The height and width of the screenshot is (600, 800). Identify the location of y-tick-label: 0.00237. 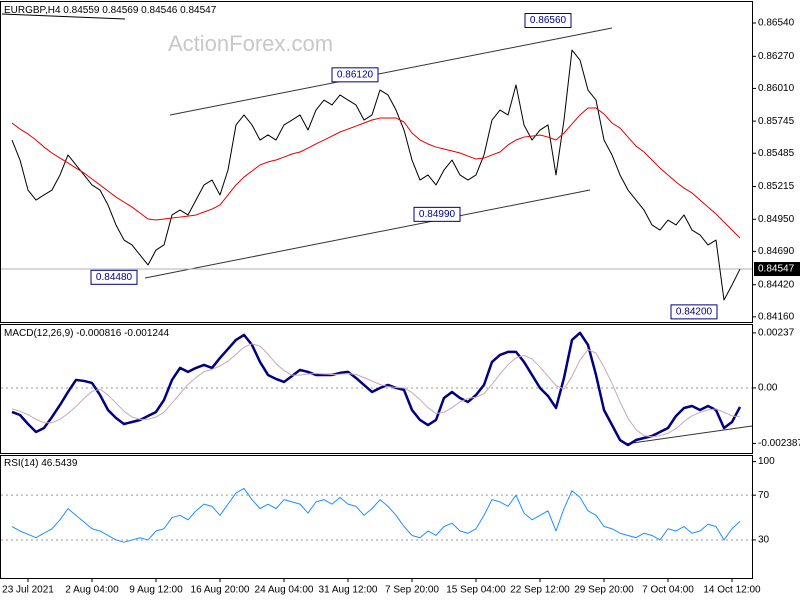
(776, 333).